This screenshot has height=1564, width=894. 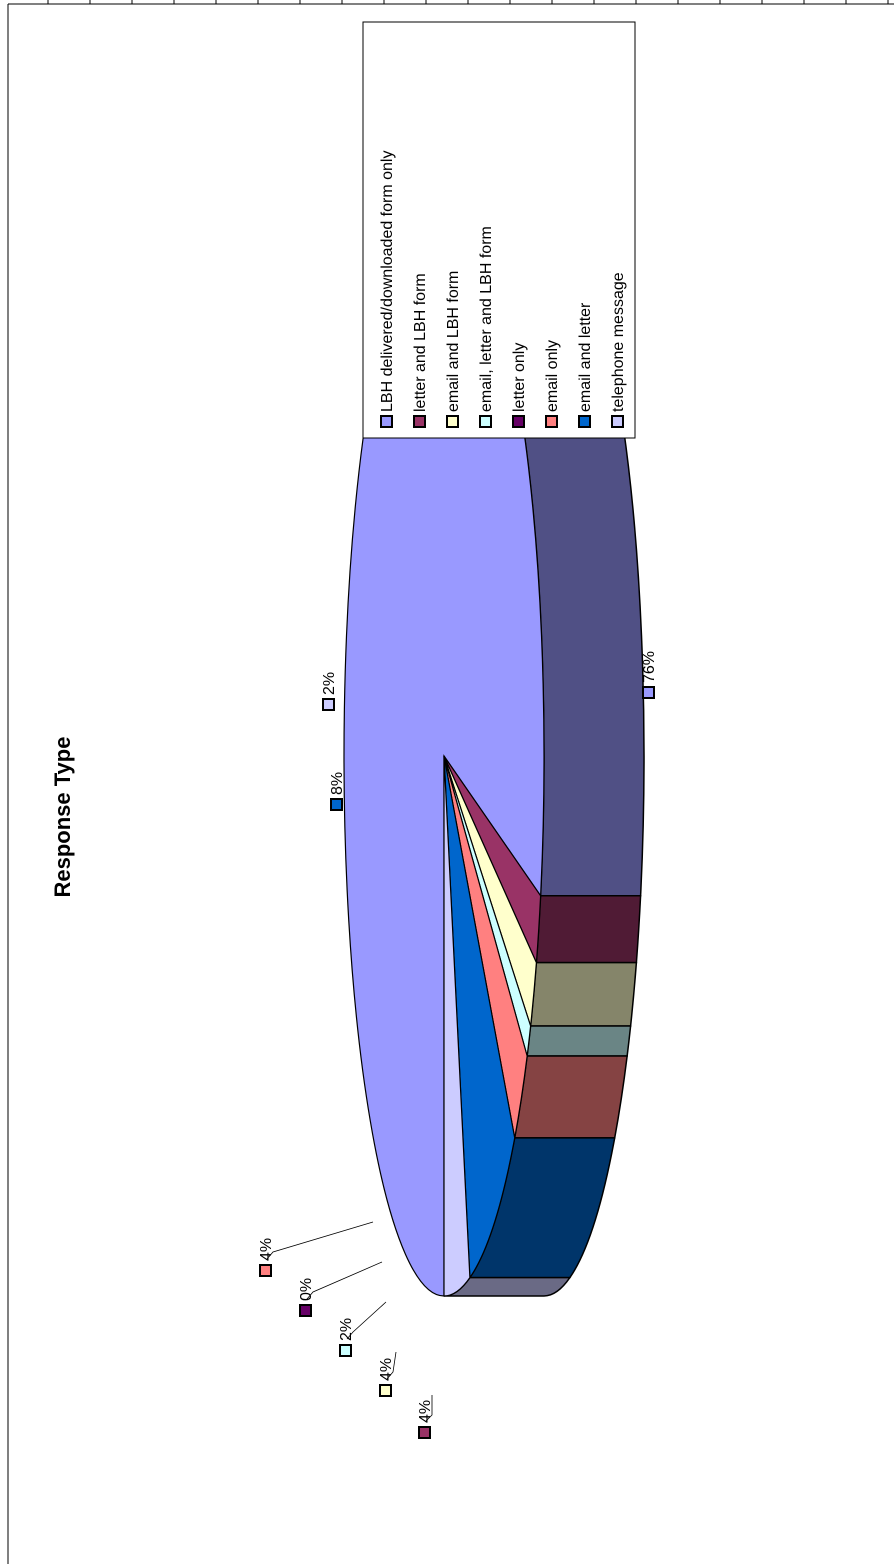 What do you see at coordinates (306, 1289) in the screenshot?
I see `data-label-text: 0%` at bounding box center [306, 1289].